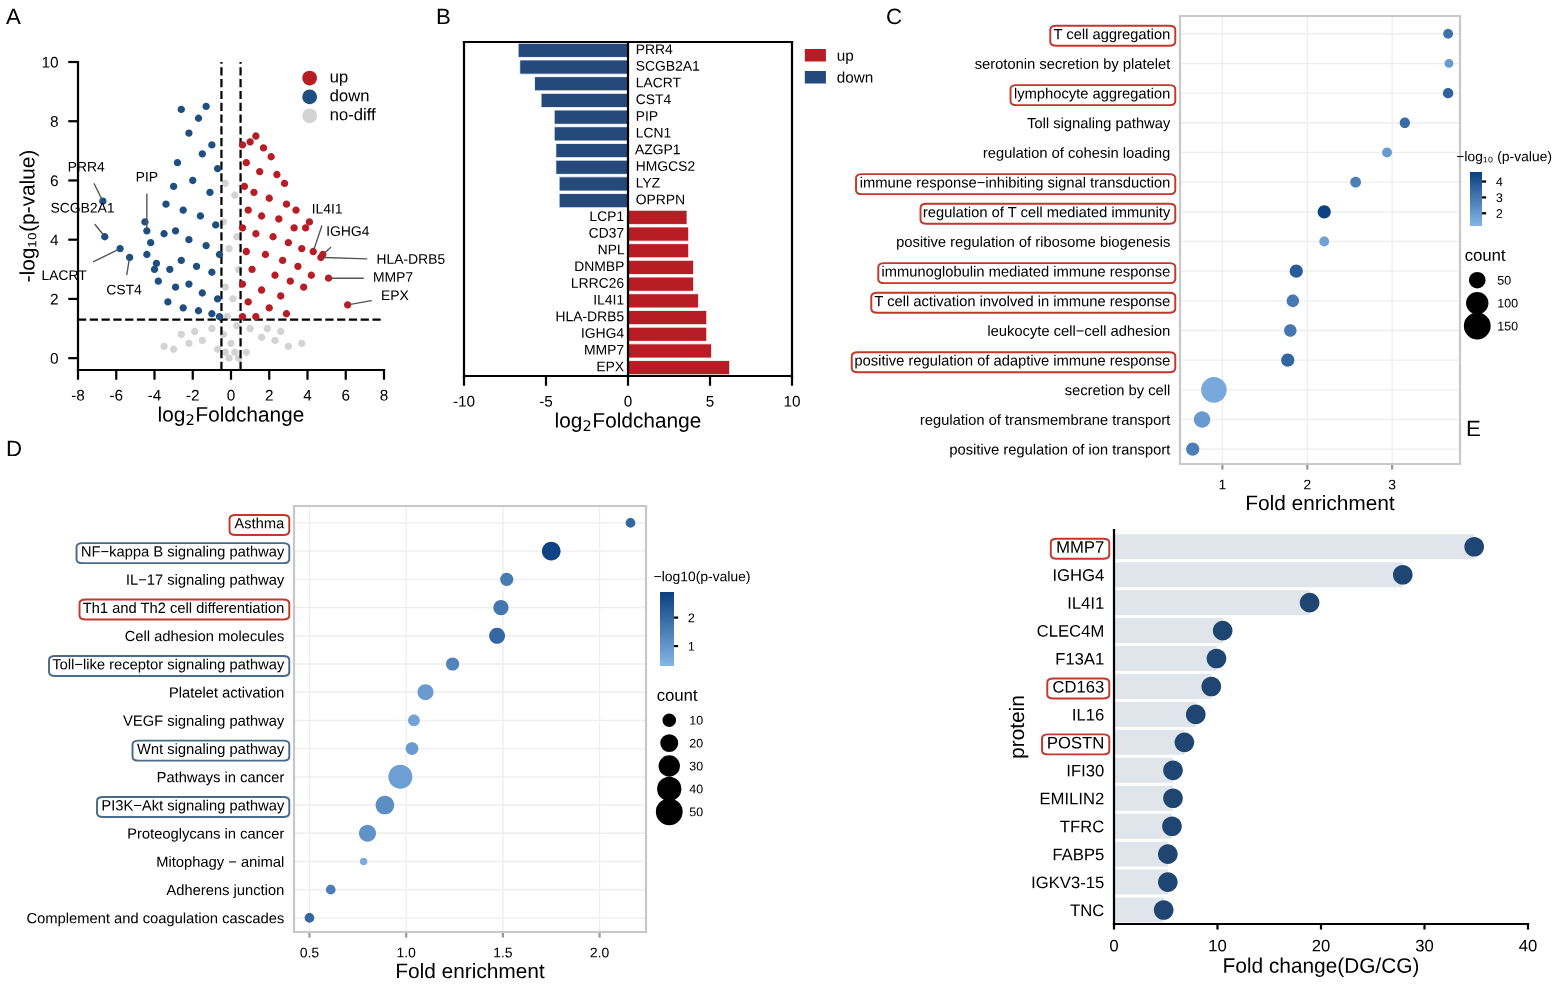 The height and width of the screenshot is (992, 1560). I want to click on chart-title: E, so click(1473, 428).